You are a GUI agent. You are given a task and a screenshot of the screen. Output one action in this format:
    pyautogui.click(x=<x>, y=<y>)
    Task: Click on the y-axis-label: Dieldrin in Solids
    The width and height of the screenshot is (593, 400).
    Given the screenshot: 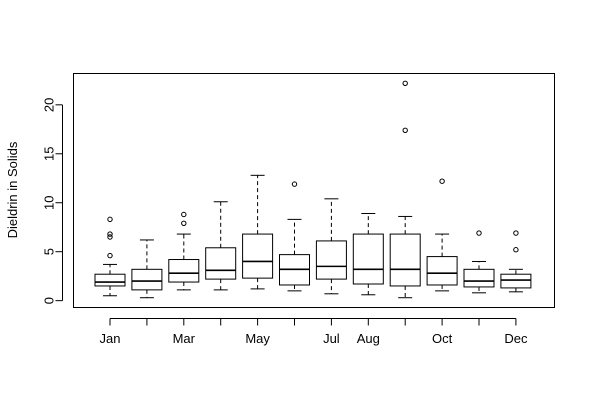 What is the action you would take?
    pyautogui.click(x=12, y=189)
    